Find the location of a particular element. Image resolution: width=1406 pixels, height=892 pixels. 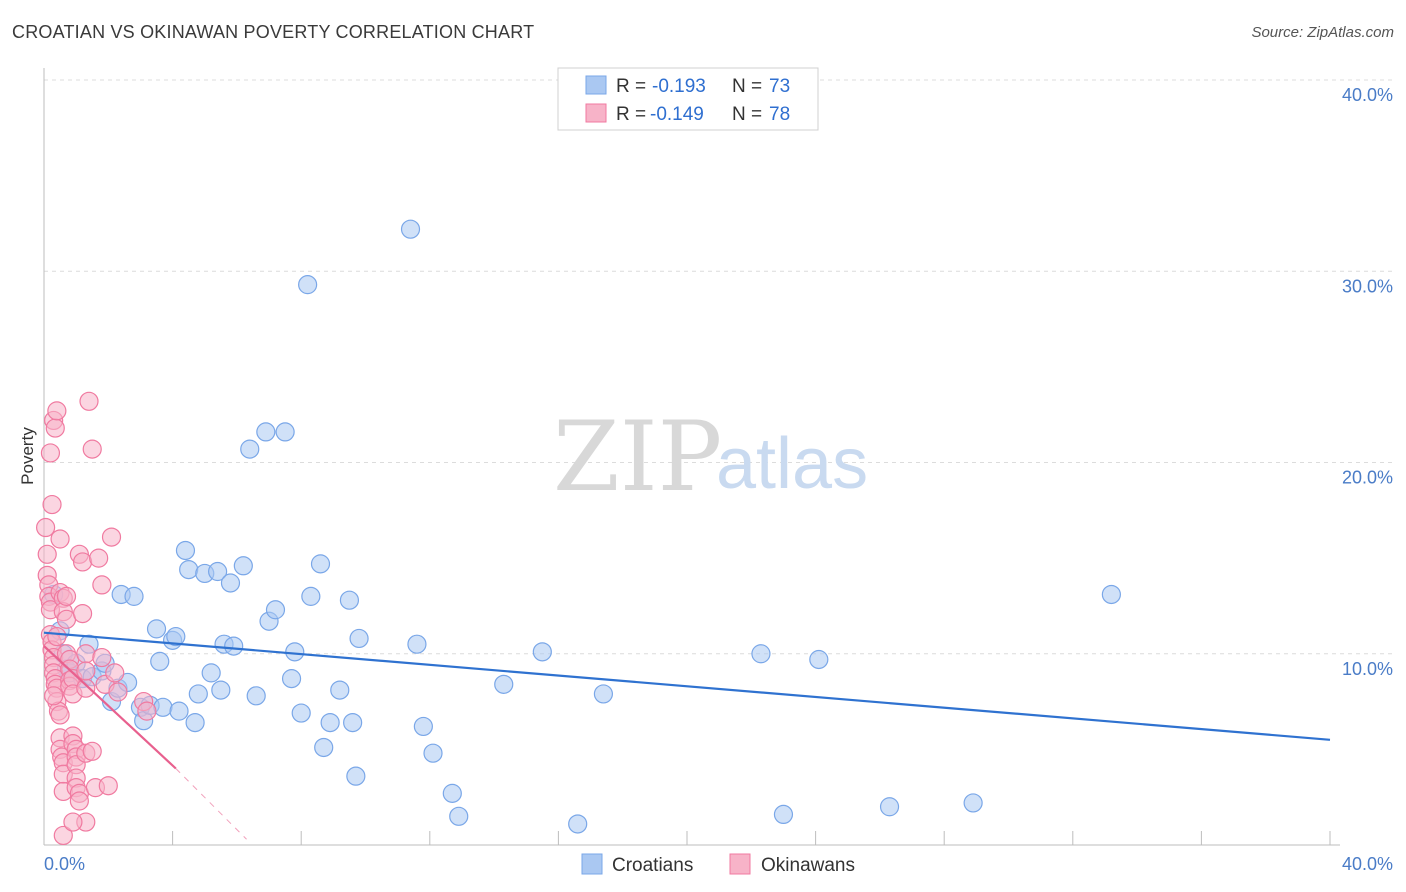

trend-line-extension-okinawans is located at coordinates (211, 804).